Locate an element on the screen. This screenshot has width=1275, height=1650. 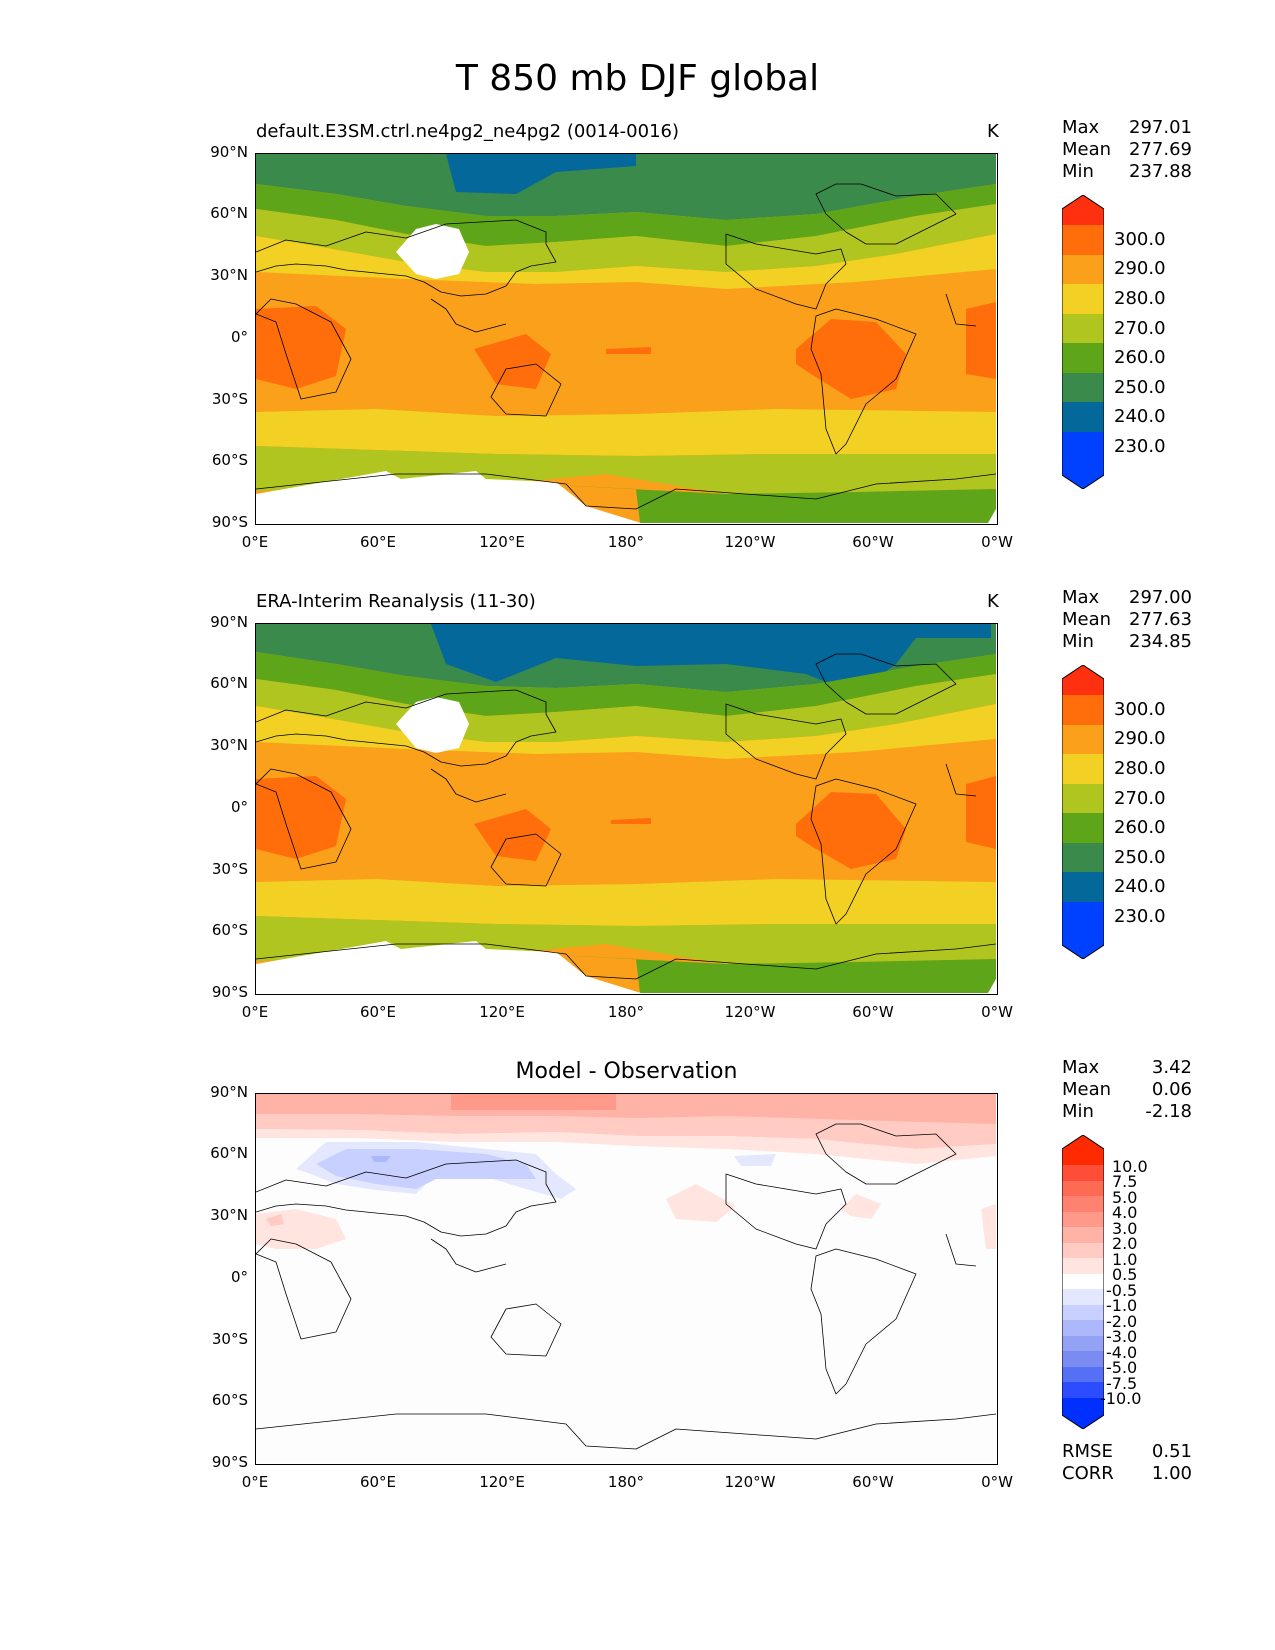
panel1-y-tick: 60°S is located at coordinates (229, 460).